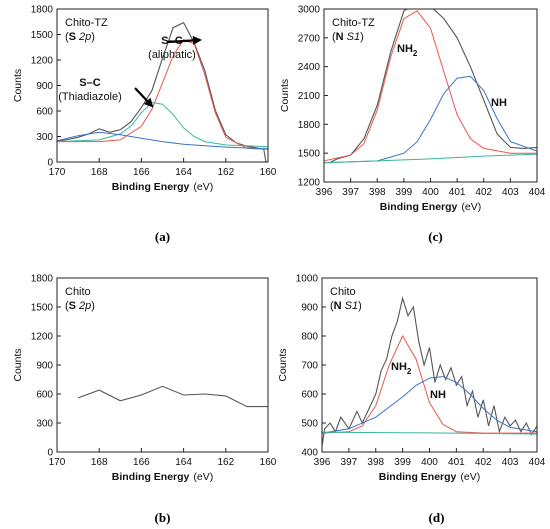  What do you see at coordinates (350, 192) in the screenshot?
I see `x-tick-label: 397` at bounding box center [350, 192].